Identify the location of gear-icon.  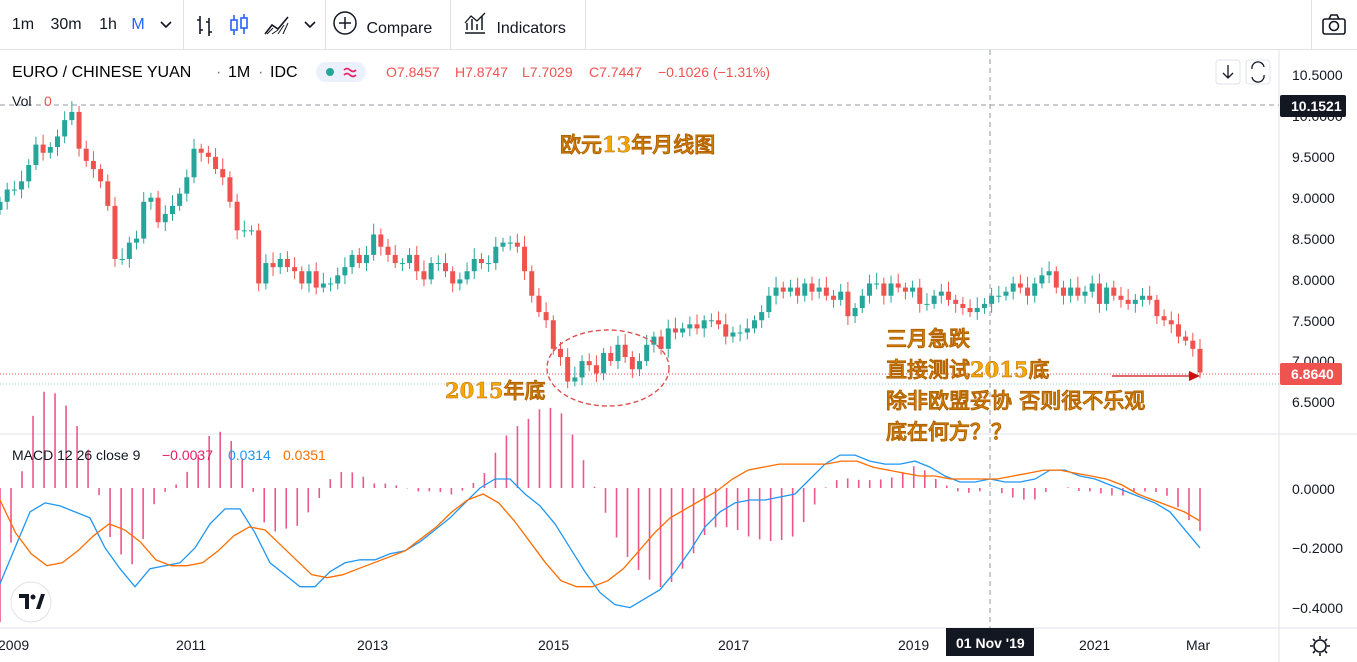
(1320, 646).